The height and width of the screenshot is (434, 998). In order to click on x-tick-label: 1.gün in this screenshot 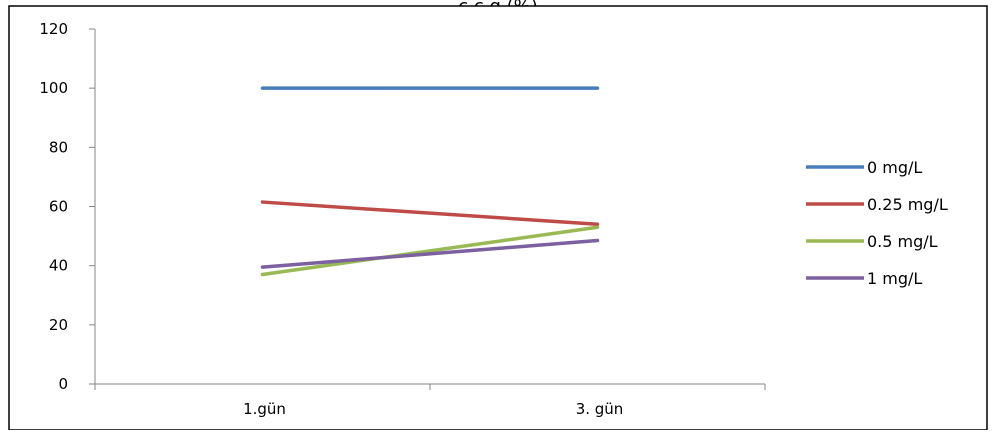, I will do `click(264, 409)`.